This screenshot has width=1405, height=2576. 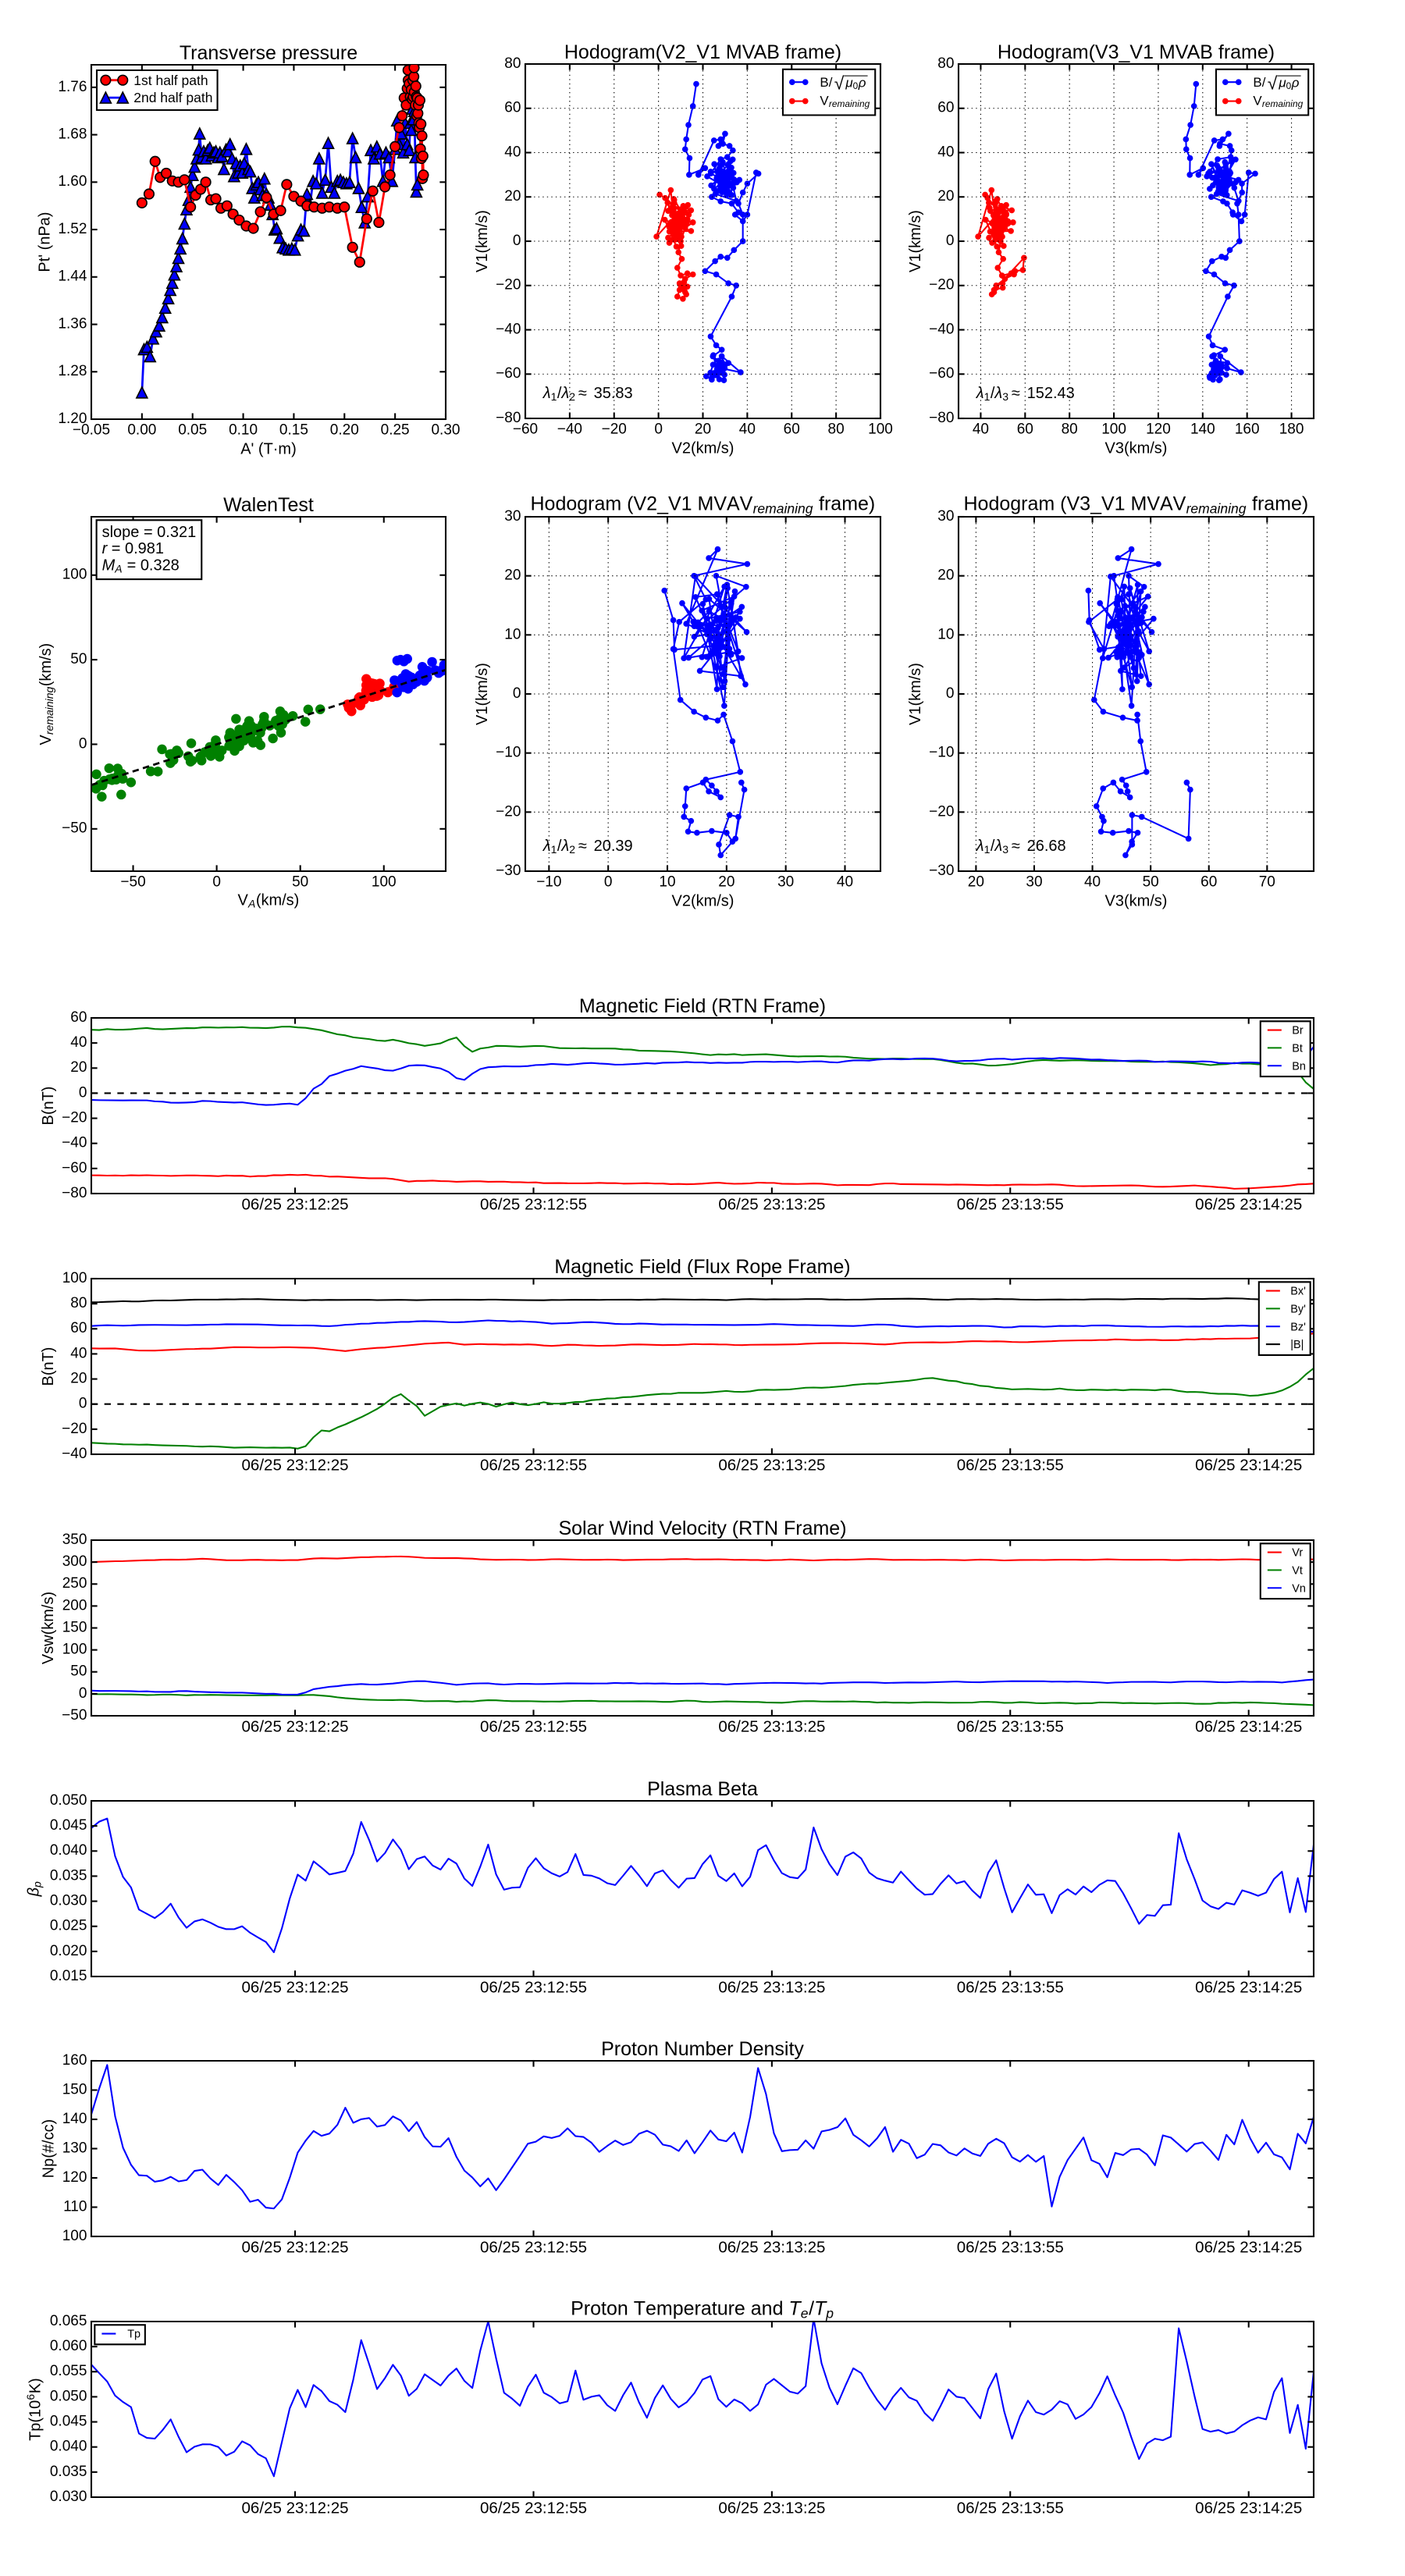 I want to click on svg-text: Hodogram(V2_V1 MVAB frame), so click(x=703, y=52).